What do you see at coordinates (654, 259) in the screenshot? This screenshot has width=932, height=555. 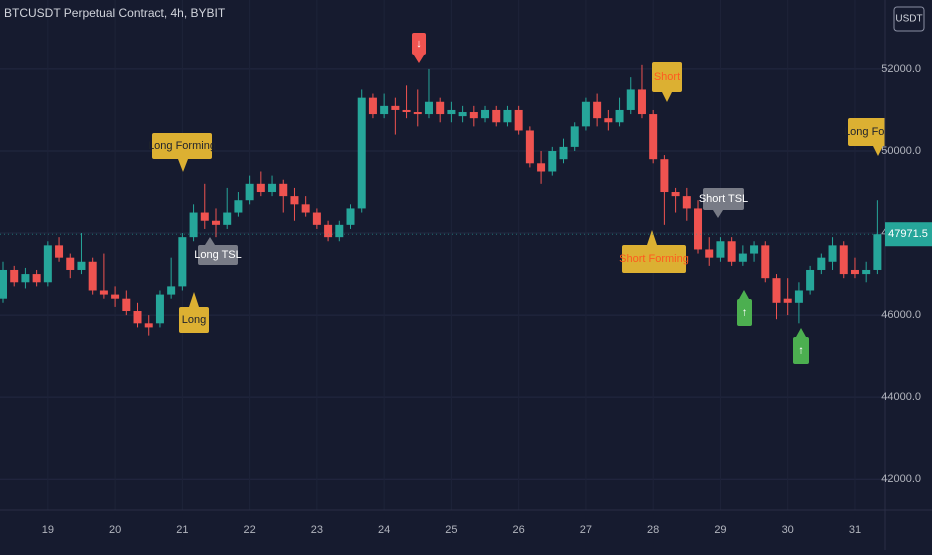 I see `annotation-label: Short Forming` at bounding box center [654, 259].